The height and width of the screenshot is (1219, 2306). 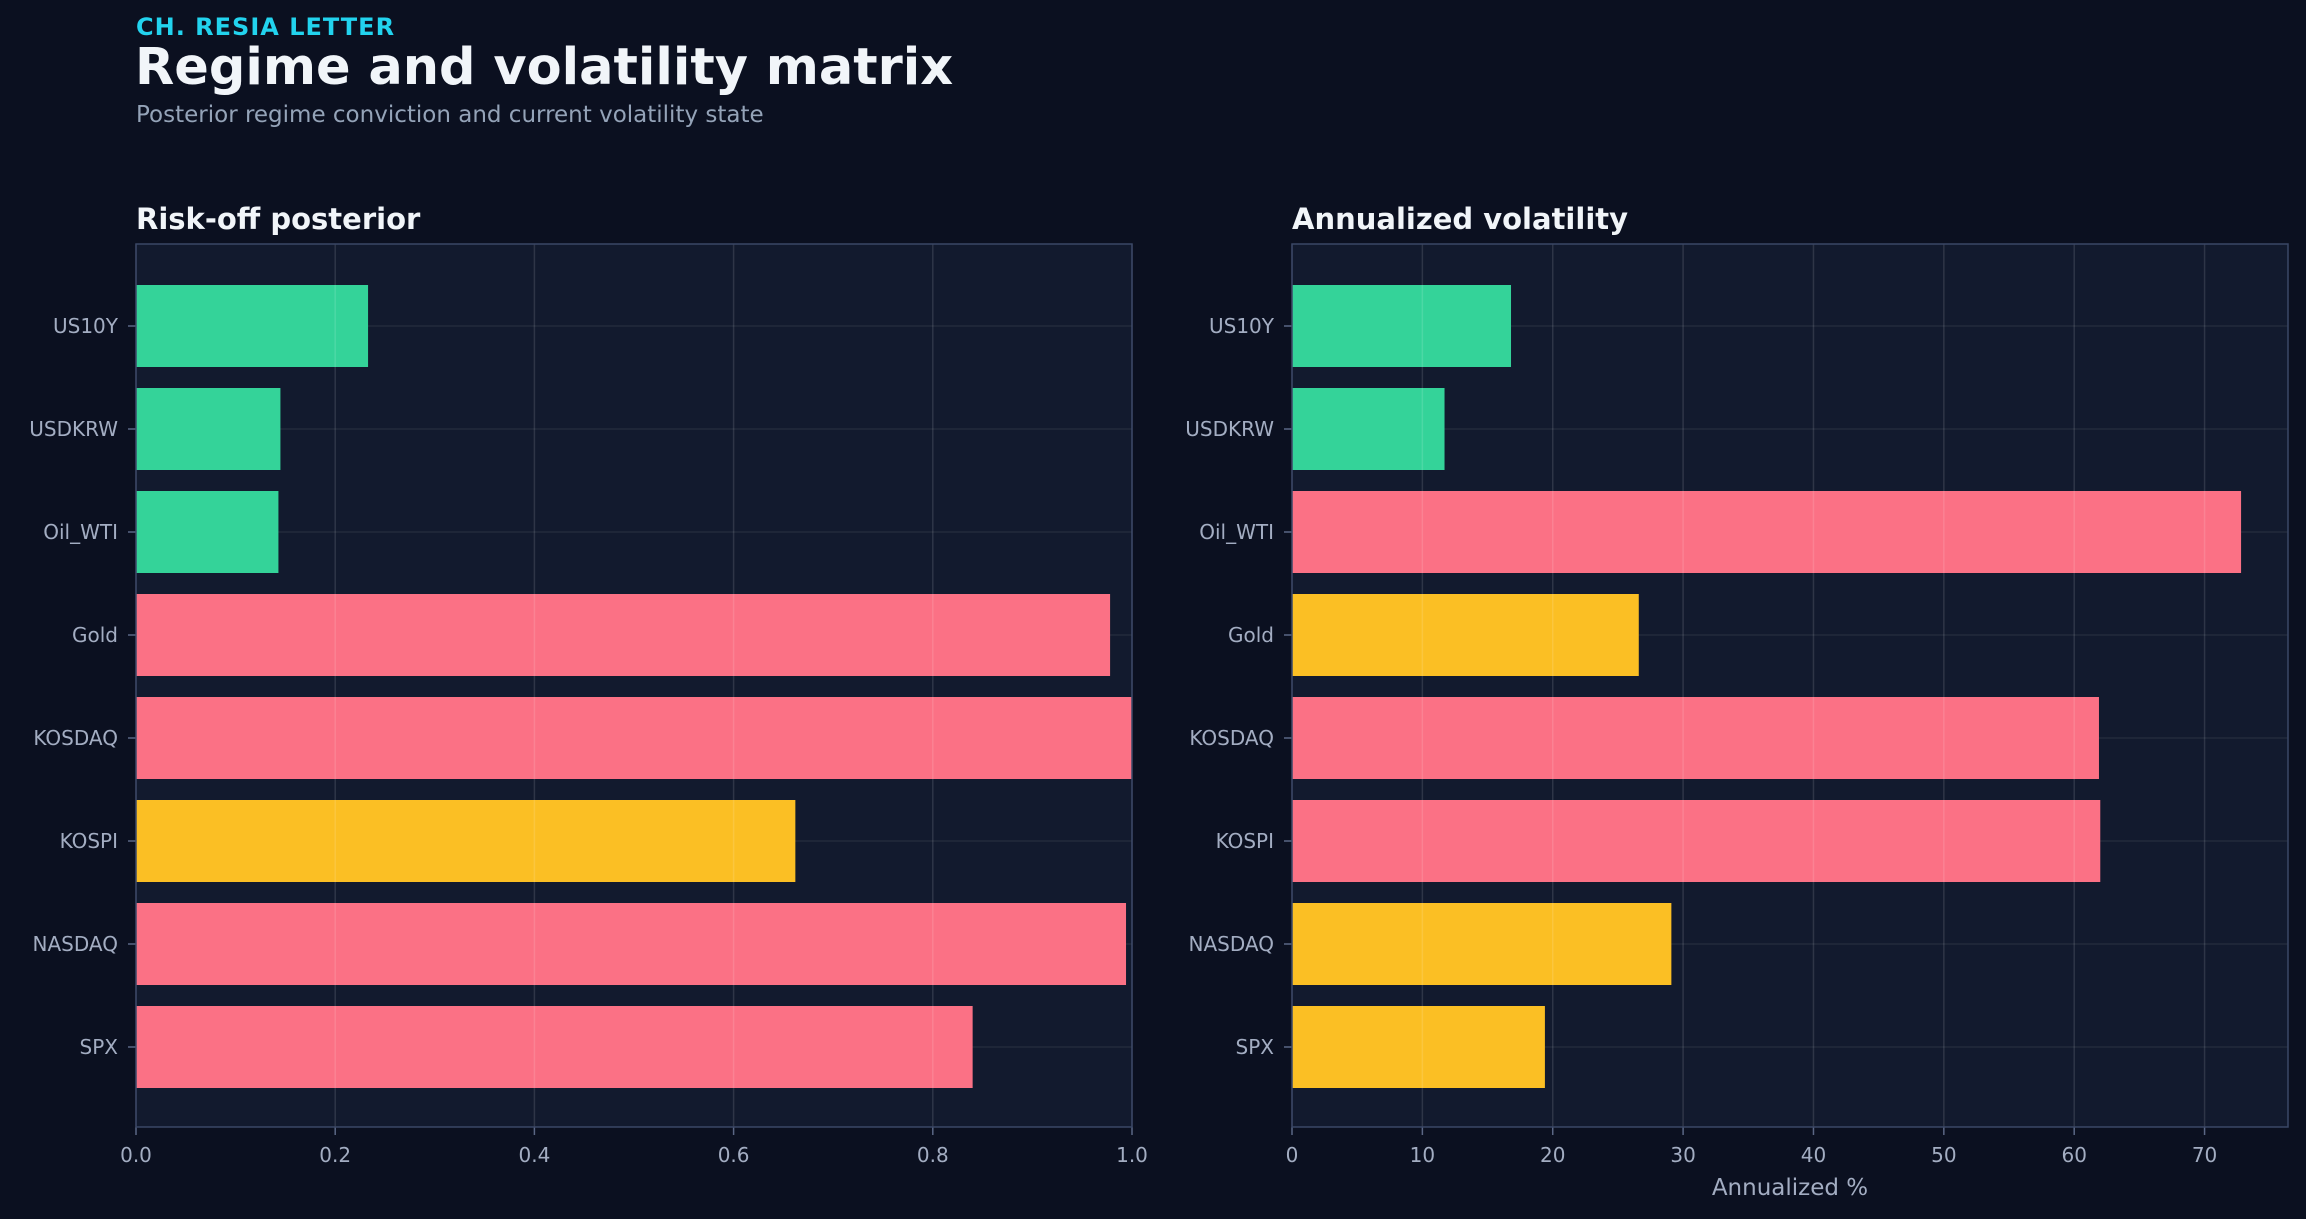 I want to click on volatility-xtick-label: 0, so click(x=1292, y=1155).